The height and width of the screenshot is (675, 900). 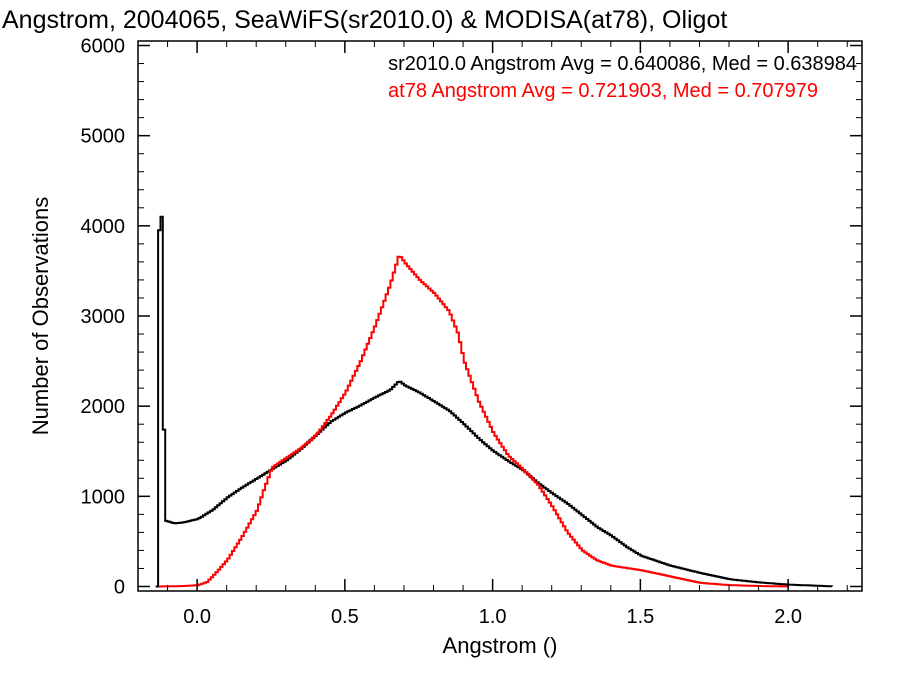 I want to click on y-tick-label: 3000, so click(x=103, y=317).